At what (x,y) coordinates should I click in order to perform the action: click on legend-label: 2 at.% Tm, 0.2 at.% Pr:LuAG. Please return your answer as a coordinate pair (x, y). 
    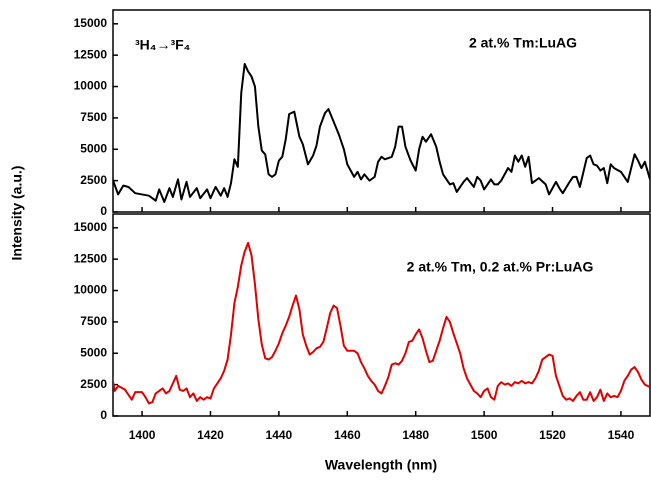
    Looking at the image, I should click on (500, 267).